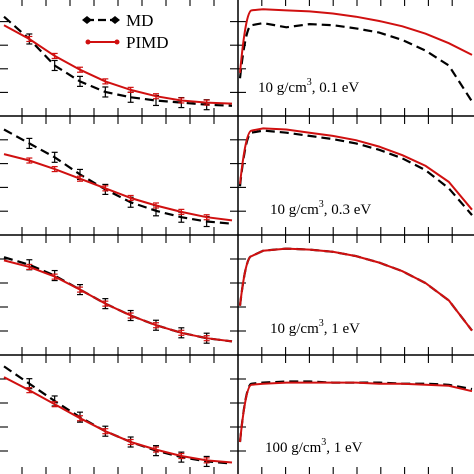  What do you see at coordinates (147, 42) in the screenshot?
I see `legend-pimd-label: PIMD` at bounding box center [147, 42].